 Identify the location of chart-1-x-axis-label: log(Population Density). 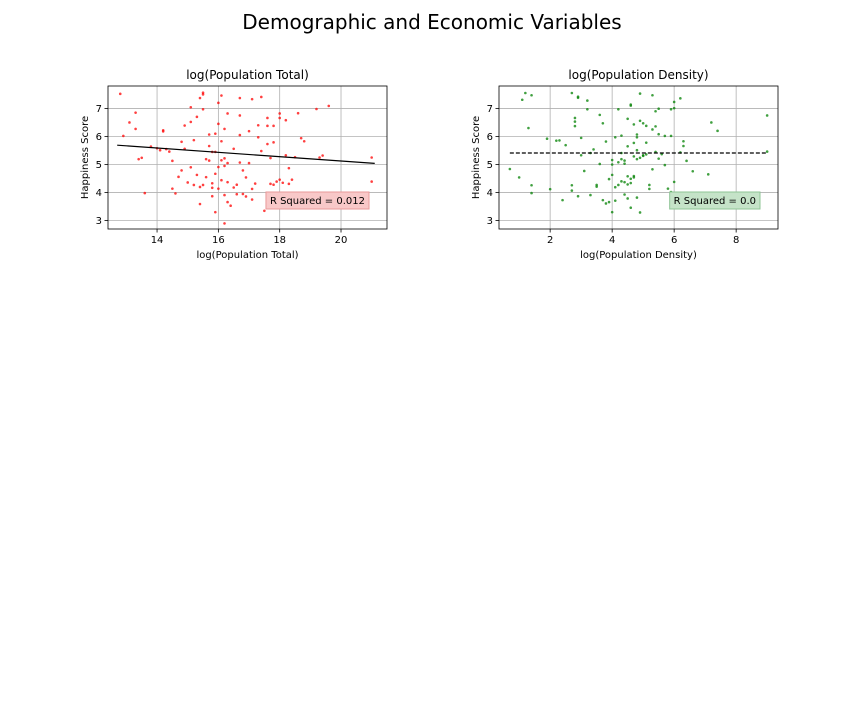
(638, 255).